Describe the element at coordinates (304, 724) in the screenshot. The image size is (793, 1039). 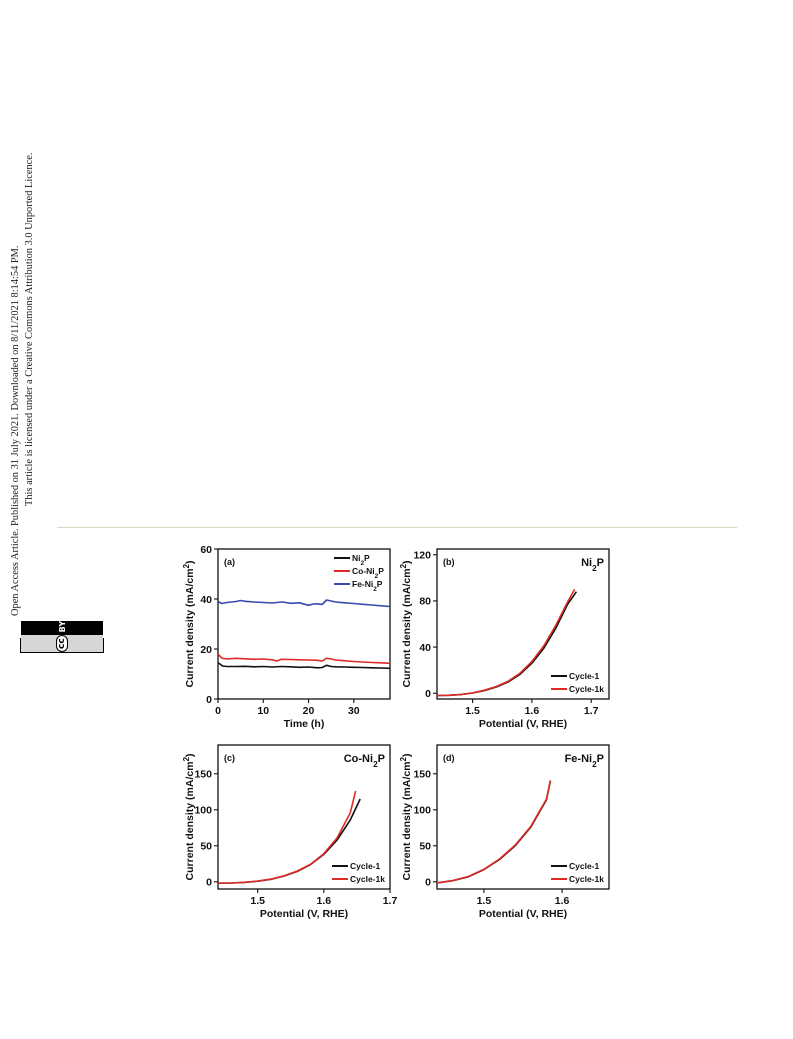
I see `x-axis-title: Time (h)` at that location.